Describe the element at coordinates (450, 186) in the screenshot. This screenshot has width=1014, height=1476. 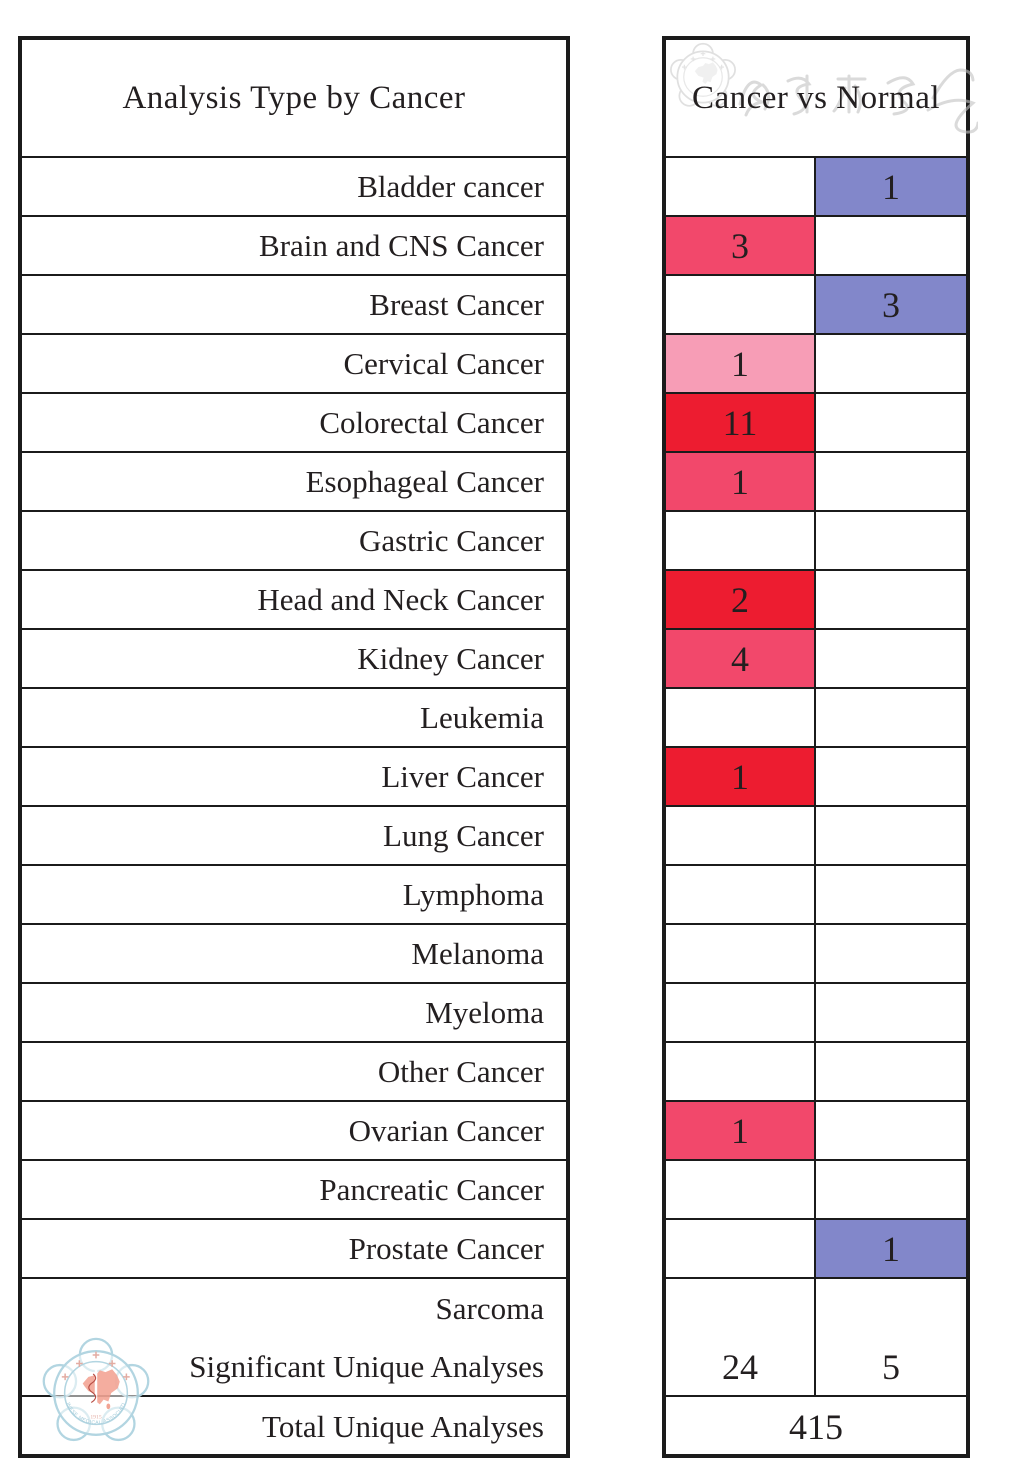
I see `cancer-type-label: Bladder cancer` at that location.